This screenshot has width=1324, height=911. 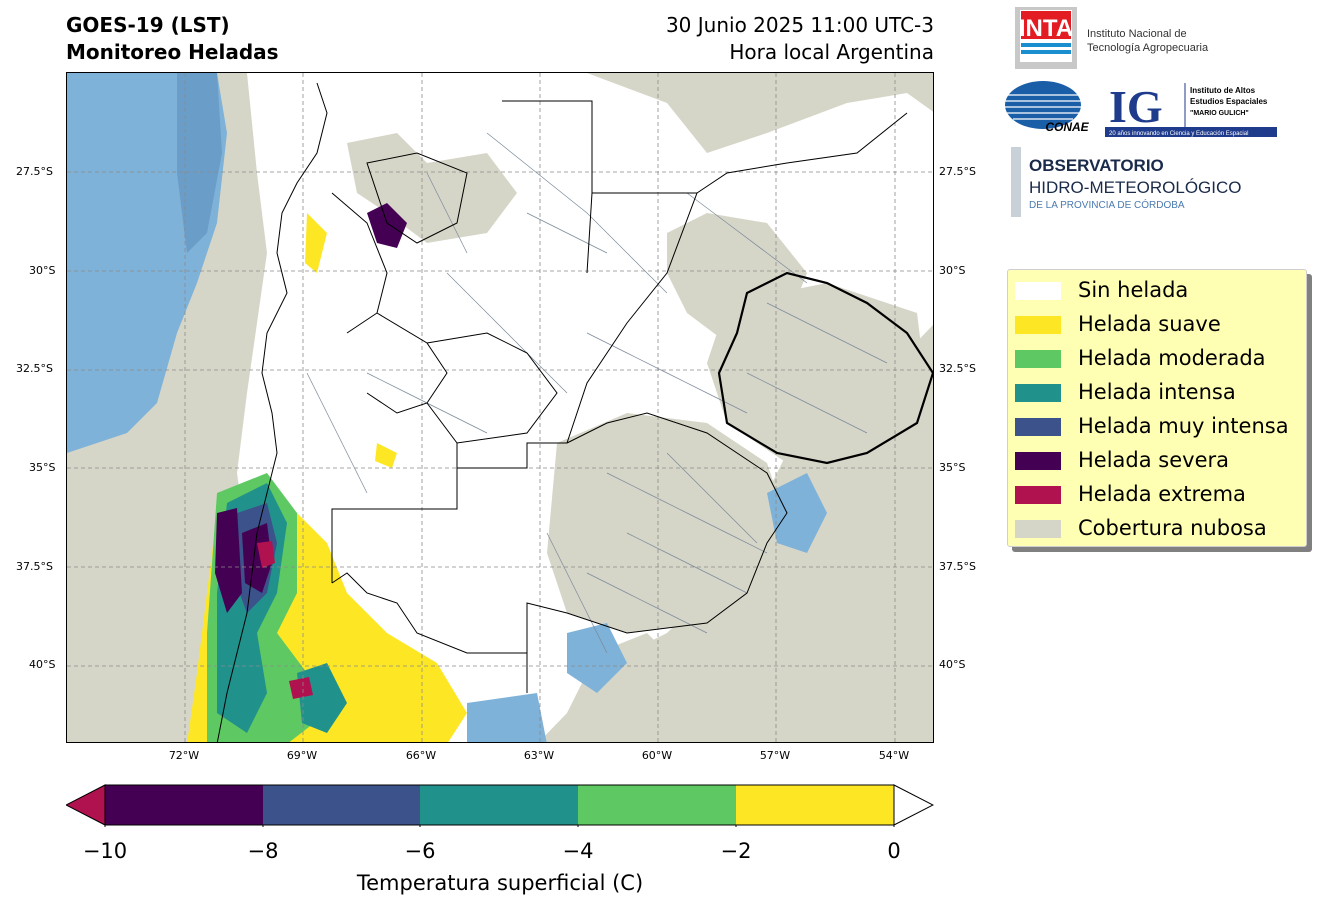 I want to click on lat-label-left: 37.5°S, so click(x=34, y=566).